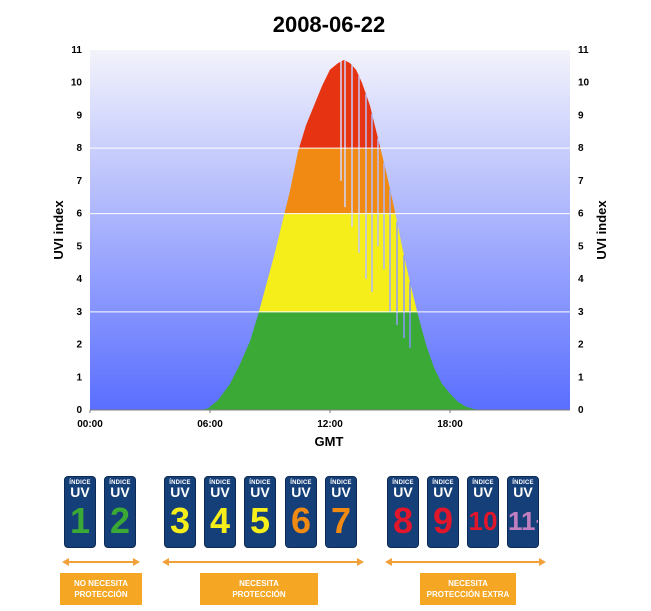 This screenshot has height=611, width=651. I want to click on y-tick-right-1: 1, so click(581, 377).